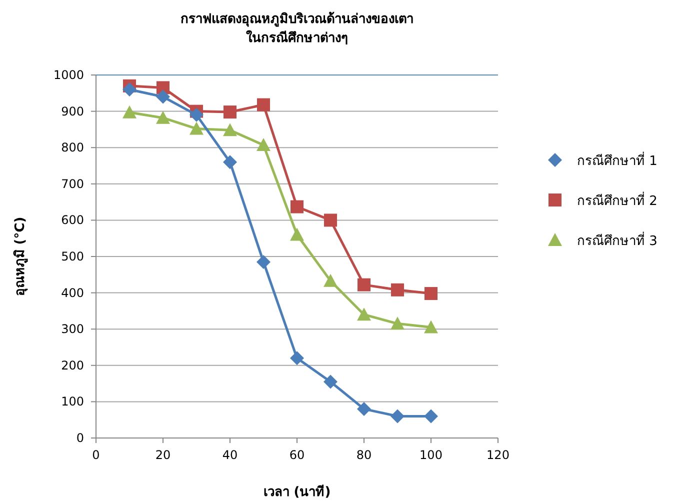 The width and height of the screenshot is (696, 504). What do you see at coordinates (72, 183) in the screenshot?
I see `y-tick-label: 700` at bounding box center [72, 183].